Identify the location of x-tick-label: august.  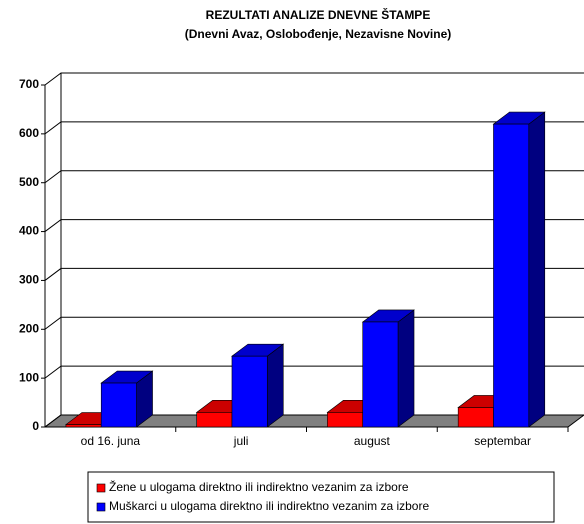
(372, 441).